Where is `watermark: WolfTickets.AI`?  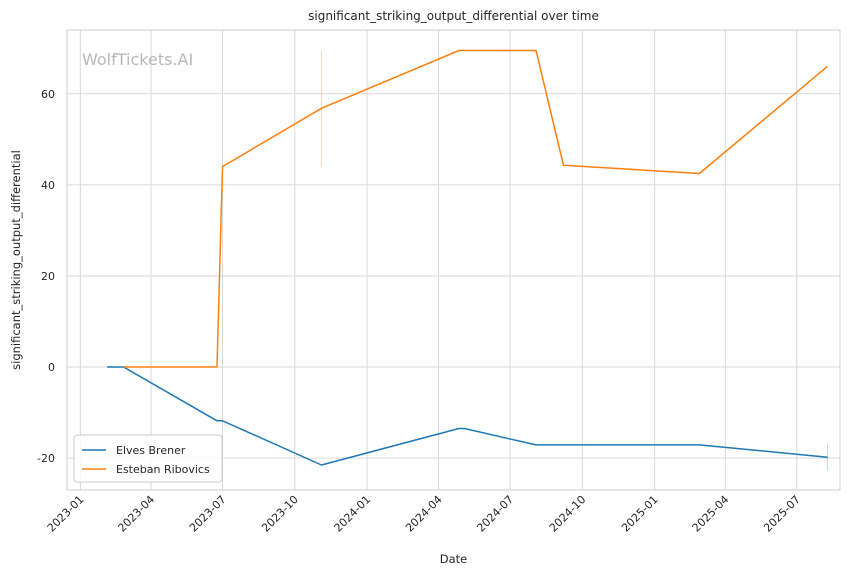
watermark: WolfTickets.AI is located at coordinates (137, 59).